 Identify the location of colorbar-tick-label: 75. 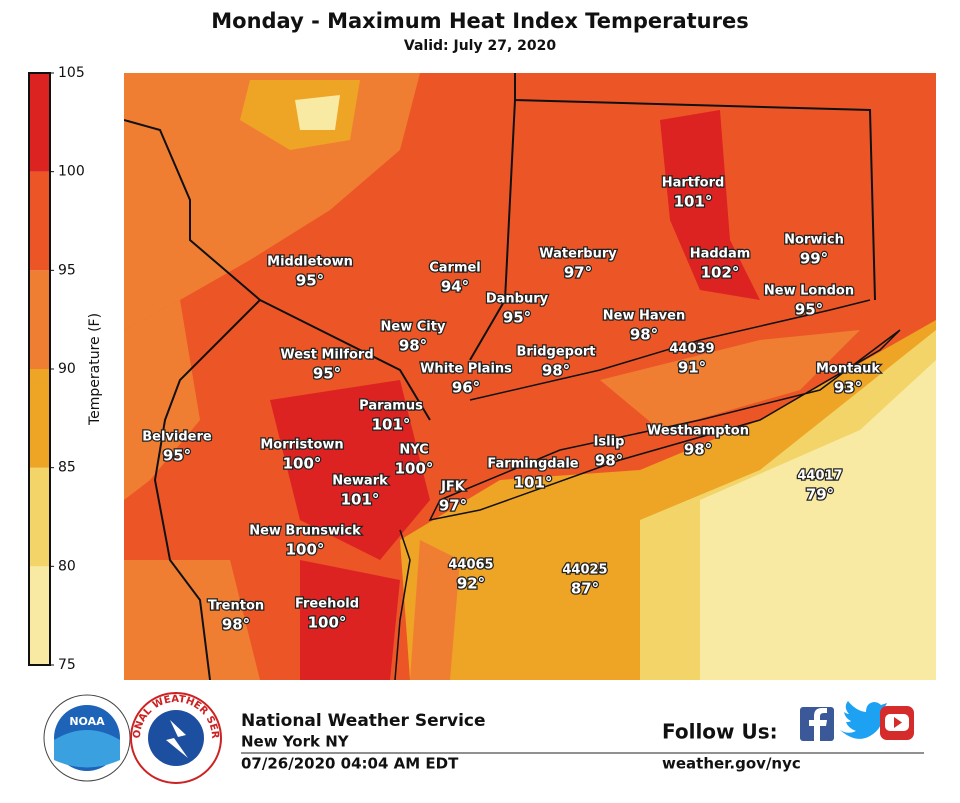
(67, 665).